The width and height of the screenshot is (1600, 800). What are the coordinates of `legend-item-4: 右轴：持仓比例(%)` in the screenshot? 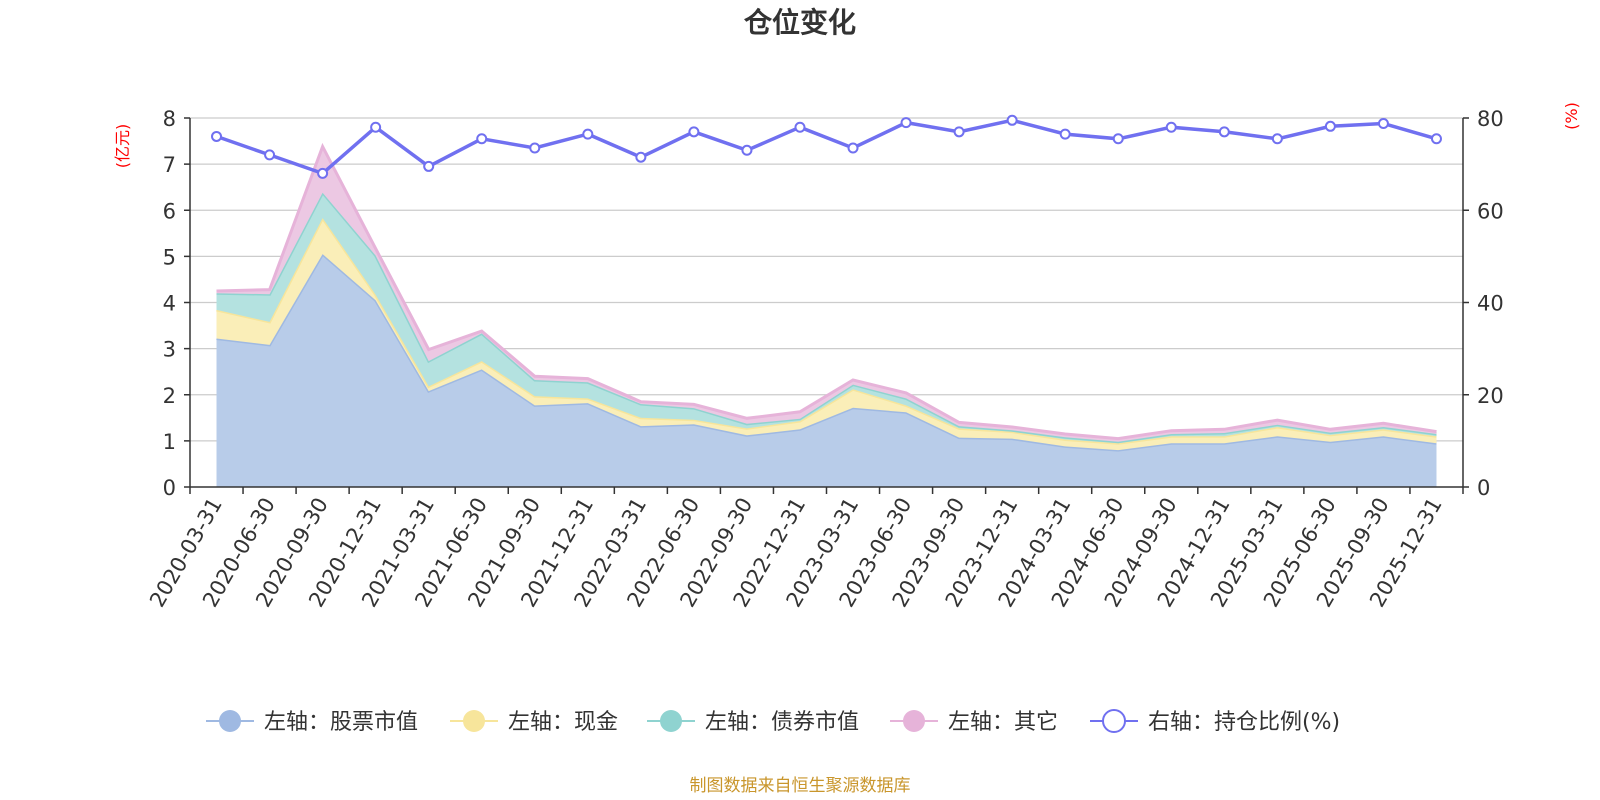 It's located at (1215, 722).